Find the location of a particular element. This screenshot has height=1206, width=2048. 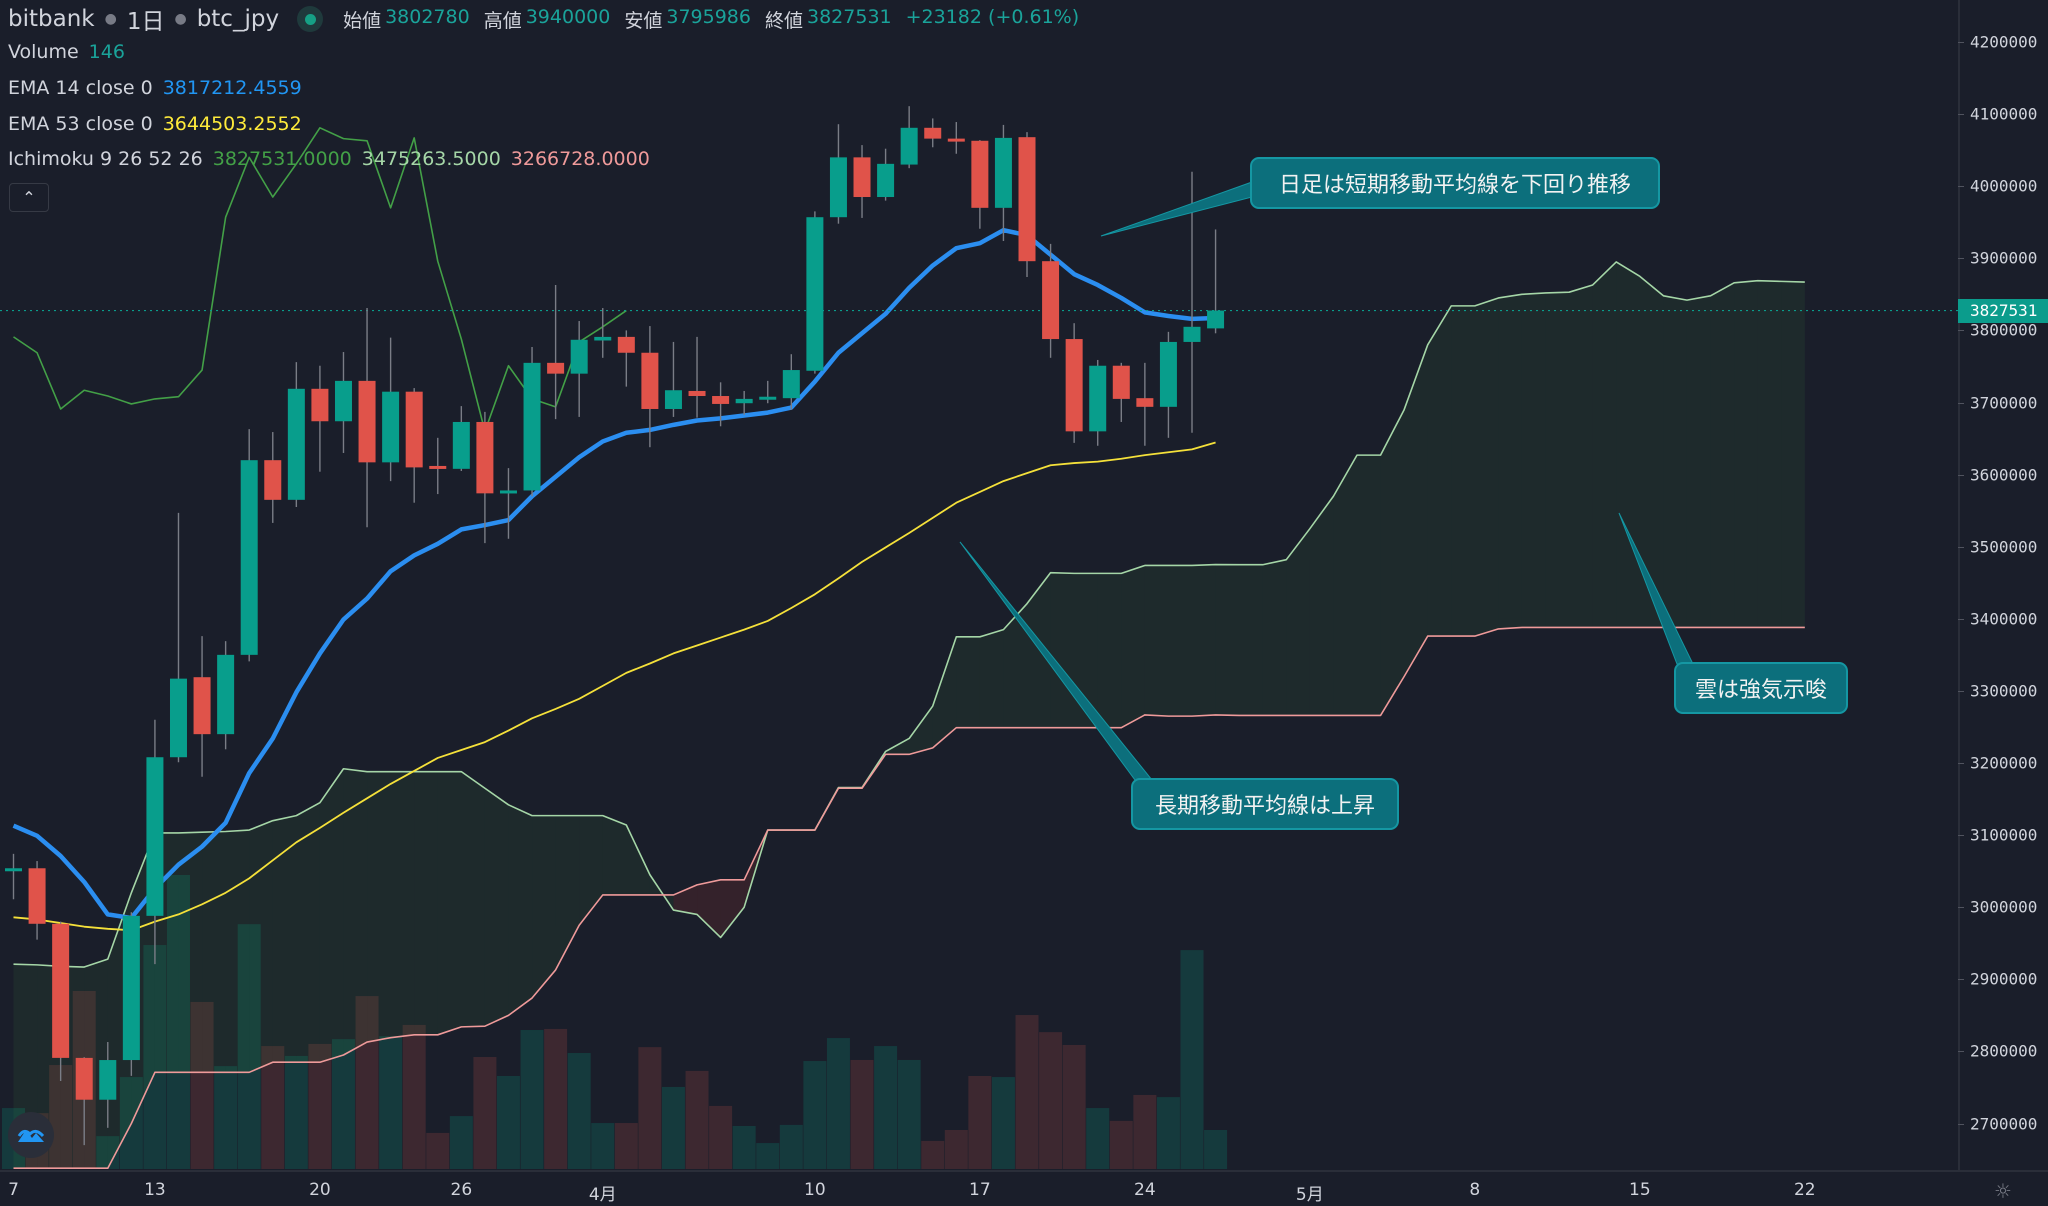

change-value: +23182 (+0.61%) is located at coordinates (992, 16).